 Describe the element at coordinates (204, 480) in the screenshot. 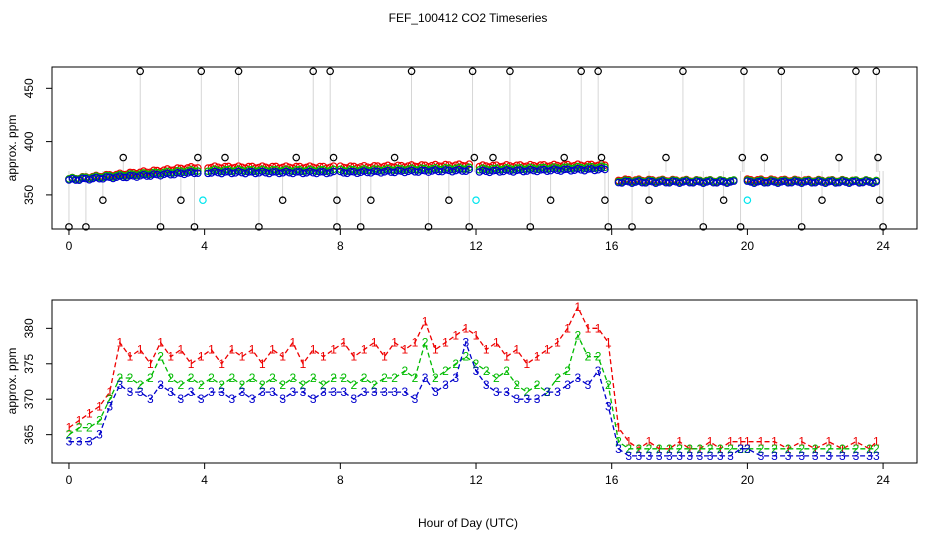

I see `bottom-x-tick-label: 4` at that location.